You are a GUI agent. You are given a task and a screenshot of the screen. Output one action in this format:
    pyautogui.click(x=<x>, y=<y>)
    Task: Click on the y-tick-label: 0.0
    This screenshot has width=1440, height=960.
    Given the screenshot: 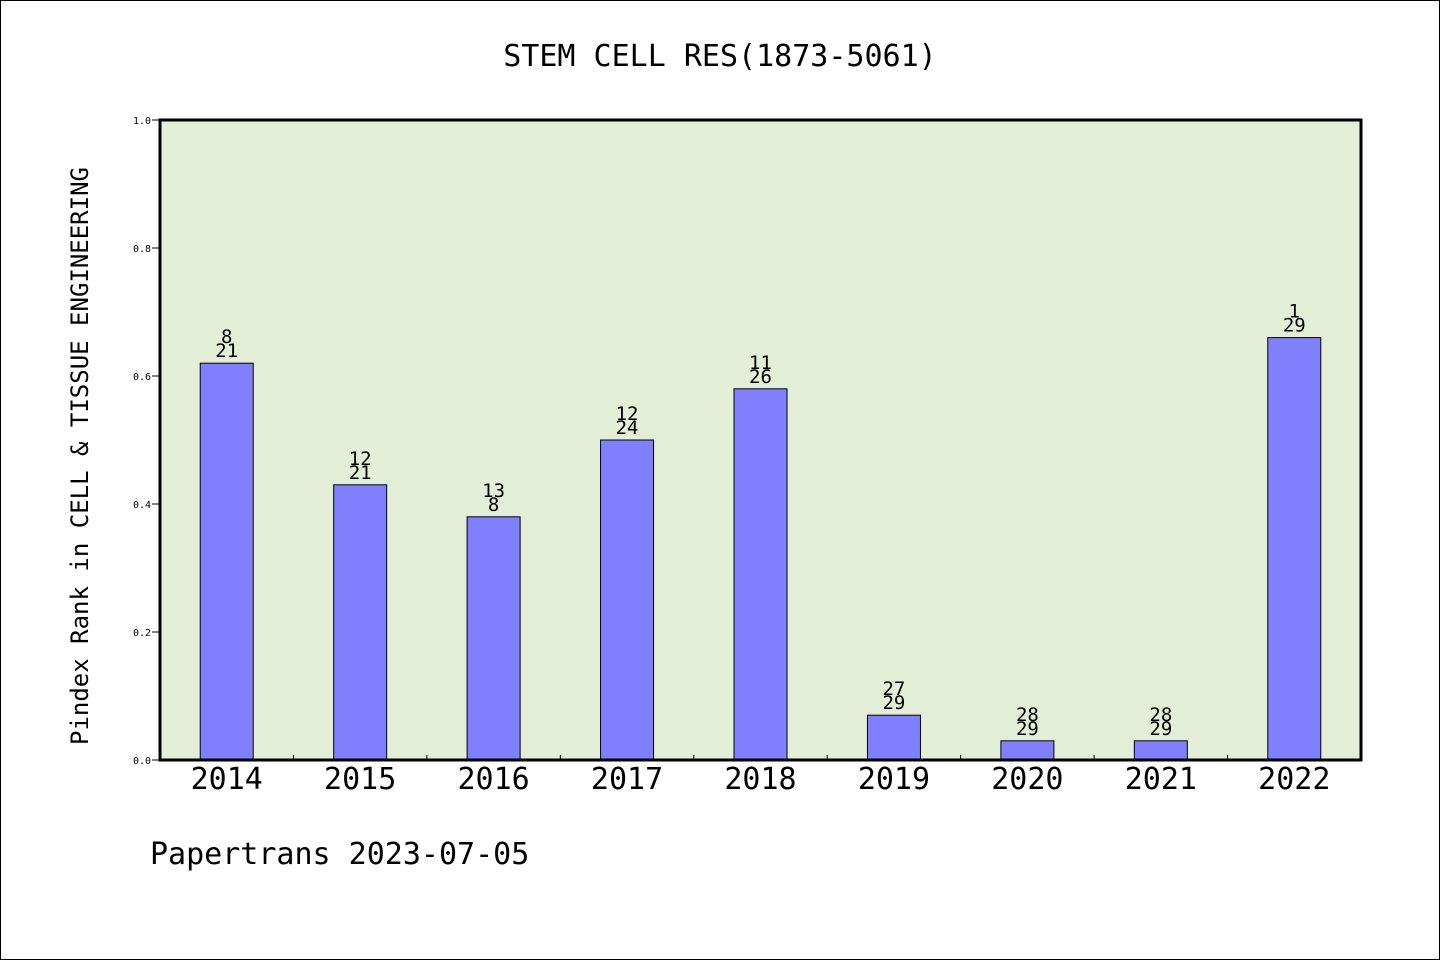 What is the action you would take?
    pyautogui.click(x=142, y=761)
    